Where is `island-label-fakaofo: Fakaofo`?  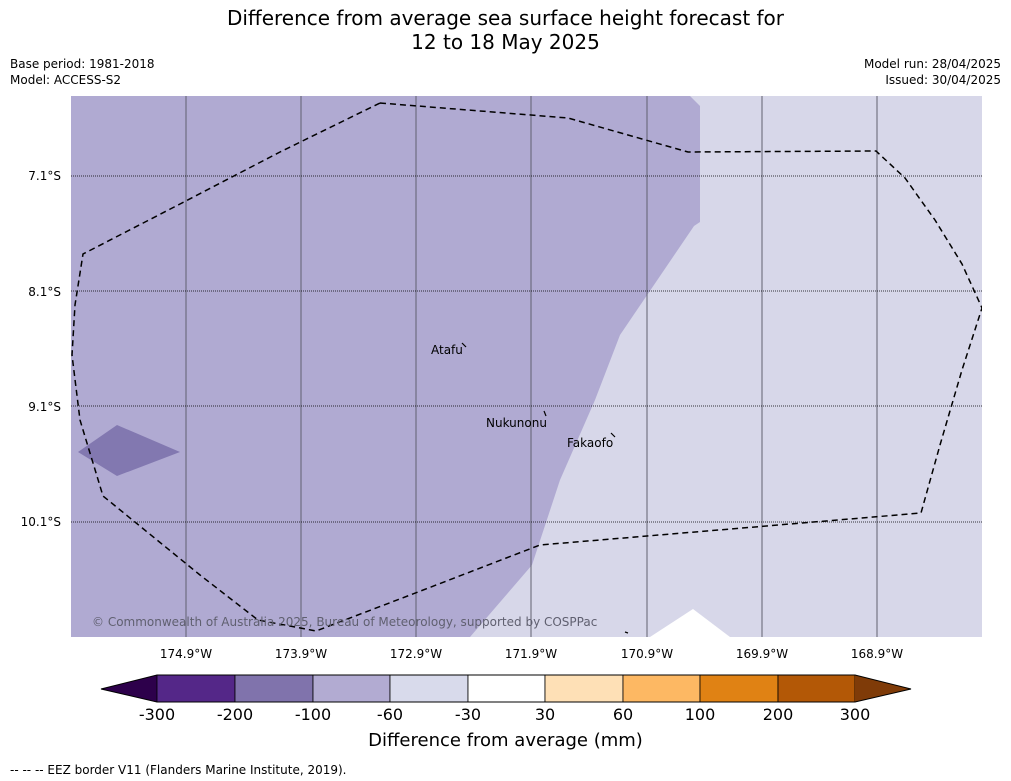
island-label-fakaofo: Fakaofo is located at coordinates (590, 443).